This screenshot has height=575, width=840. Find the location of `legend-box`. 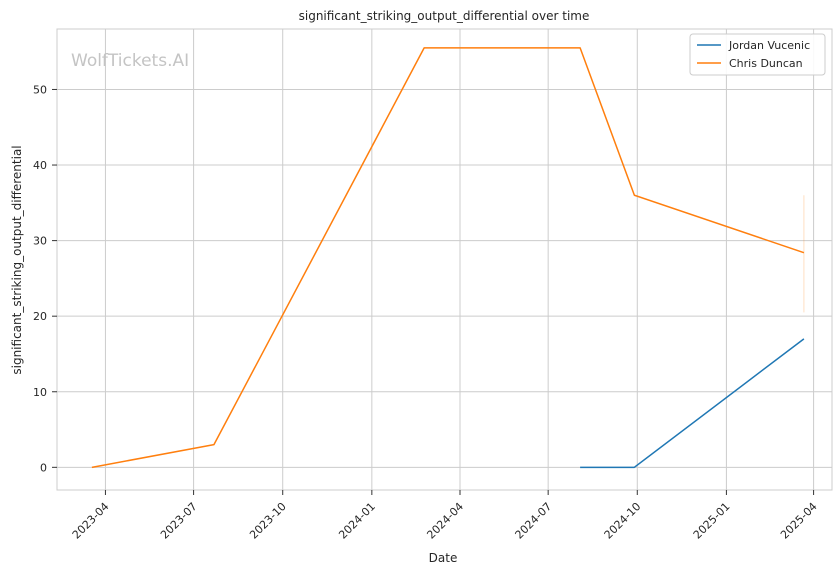

legend-box is located at coordinates (757, 54).